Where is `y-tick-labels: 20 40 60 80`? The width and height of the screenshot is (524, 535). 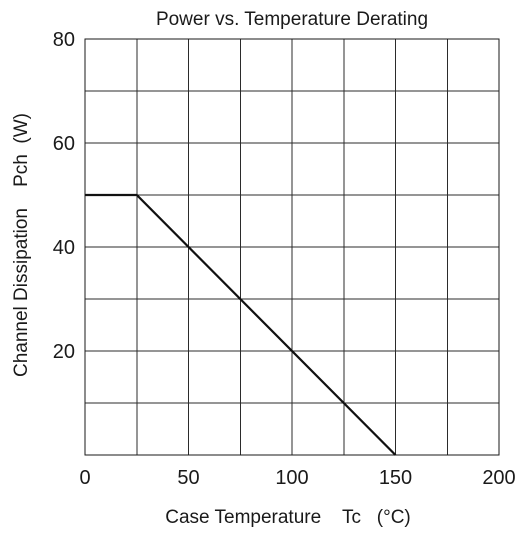 y-tick-labels: 20 40 60 80 is located at coordinates (64, 196).